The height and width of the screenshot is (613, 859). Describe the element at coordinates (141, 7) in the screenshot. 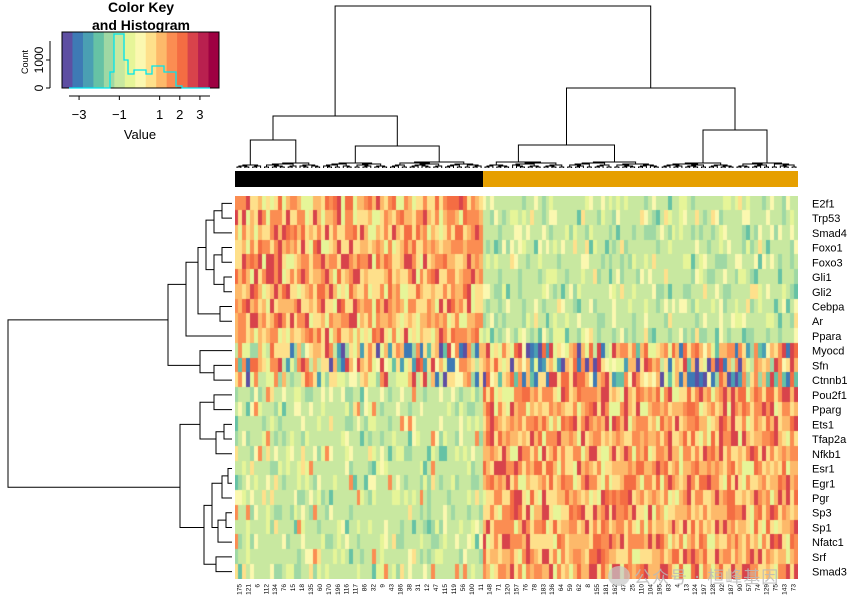

I see `color-key-title-line1: Color Key` at that location.